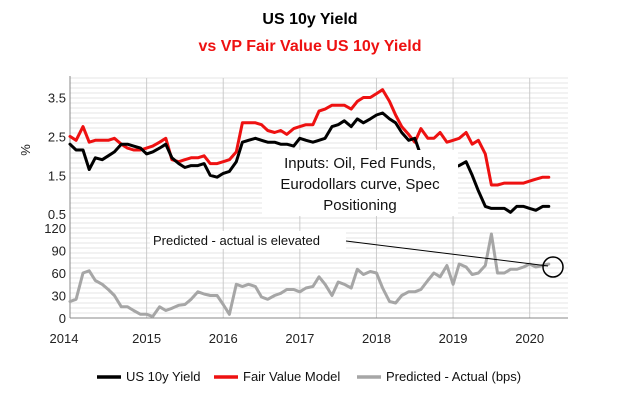 Image resolution: width=620 pixels, height=410 pixels. Describe the element at coordinates (453, 338) in the screenshot. I see `x-tick-label: 2019` at that location.